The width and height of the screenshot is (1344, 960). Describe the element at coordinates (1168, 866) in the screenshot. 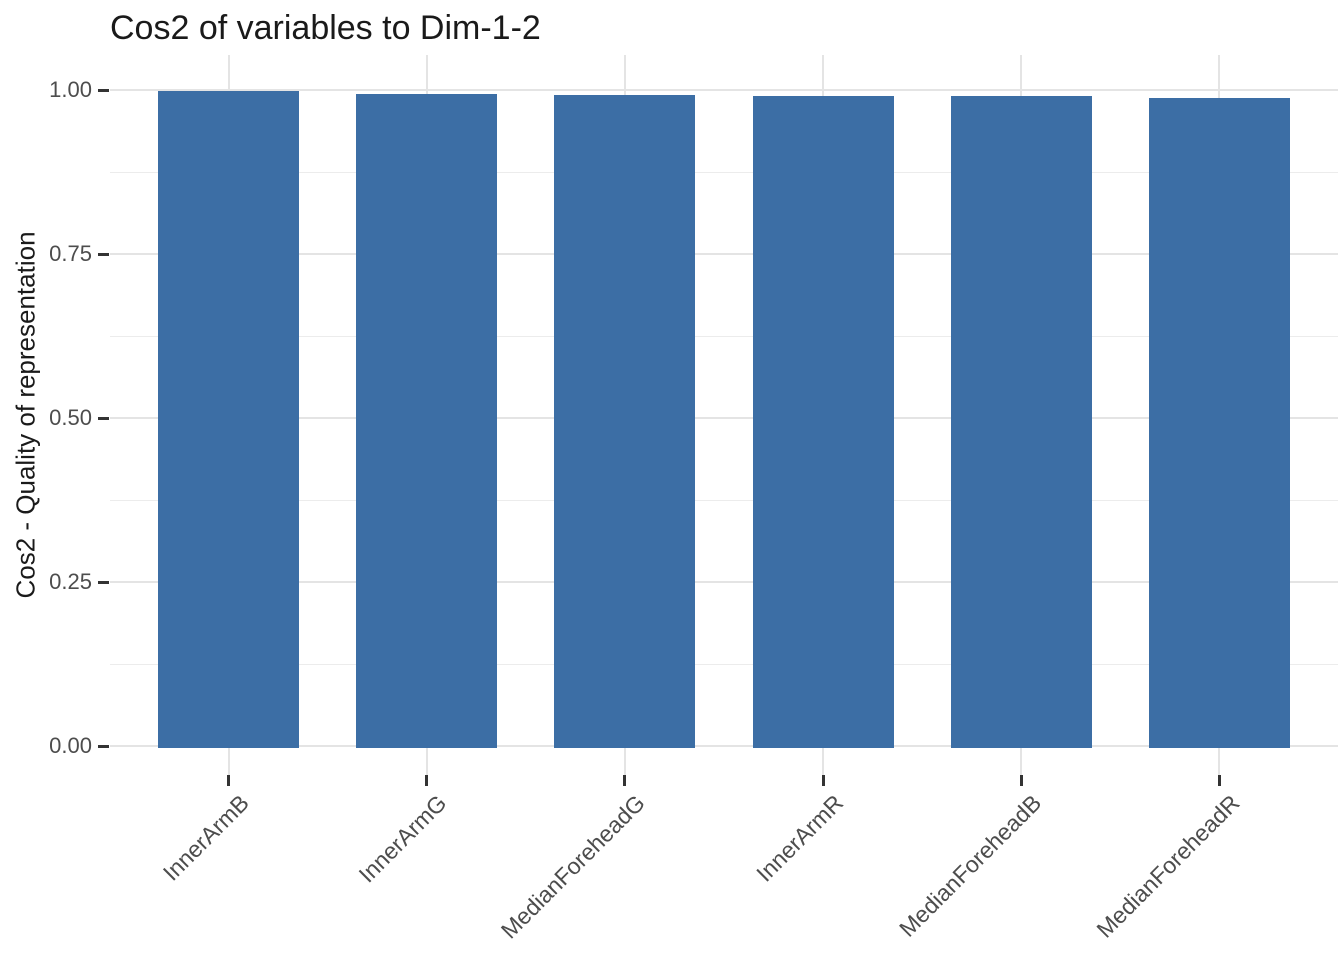

I see `x-tick-label: MedianForeheadR` at that location.